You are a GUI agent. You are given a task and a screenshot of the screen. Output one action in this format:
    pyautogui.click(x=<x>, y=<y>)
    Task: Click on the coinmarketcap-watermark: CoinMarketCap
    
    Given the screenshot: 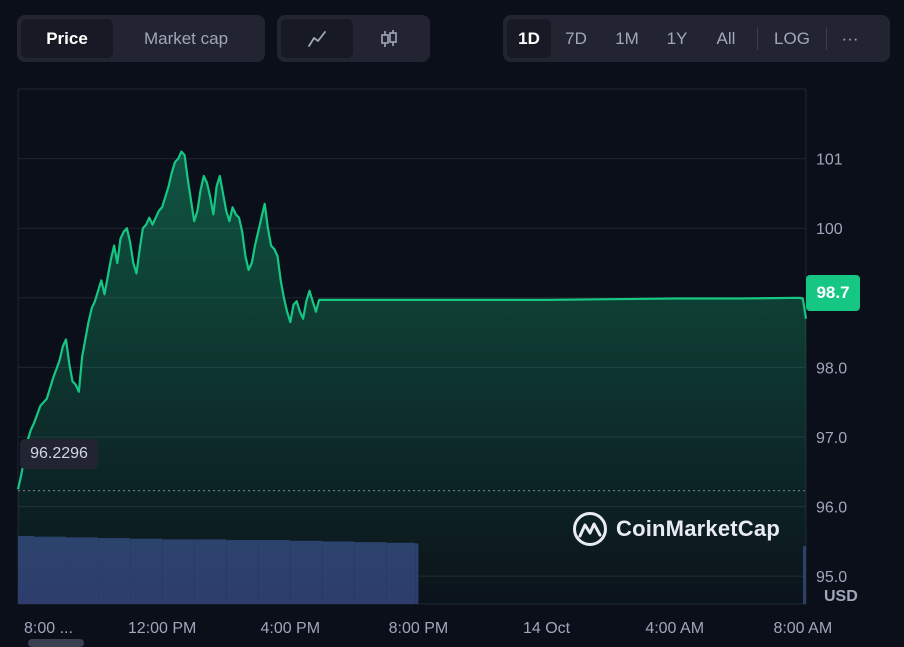 What is the action you would take?
    pyautogui.click(x=676, y=529)
    